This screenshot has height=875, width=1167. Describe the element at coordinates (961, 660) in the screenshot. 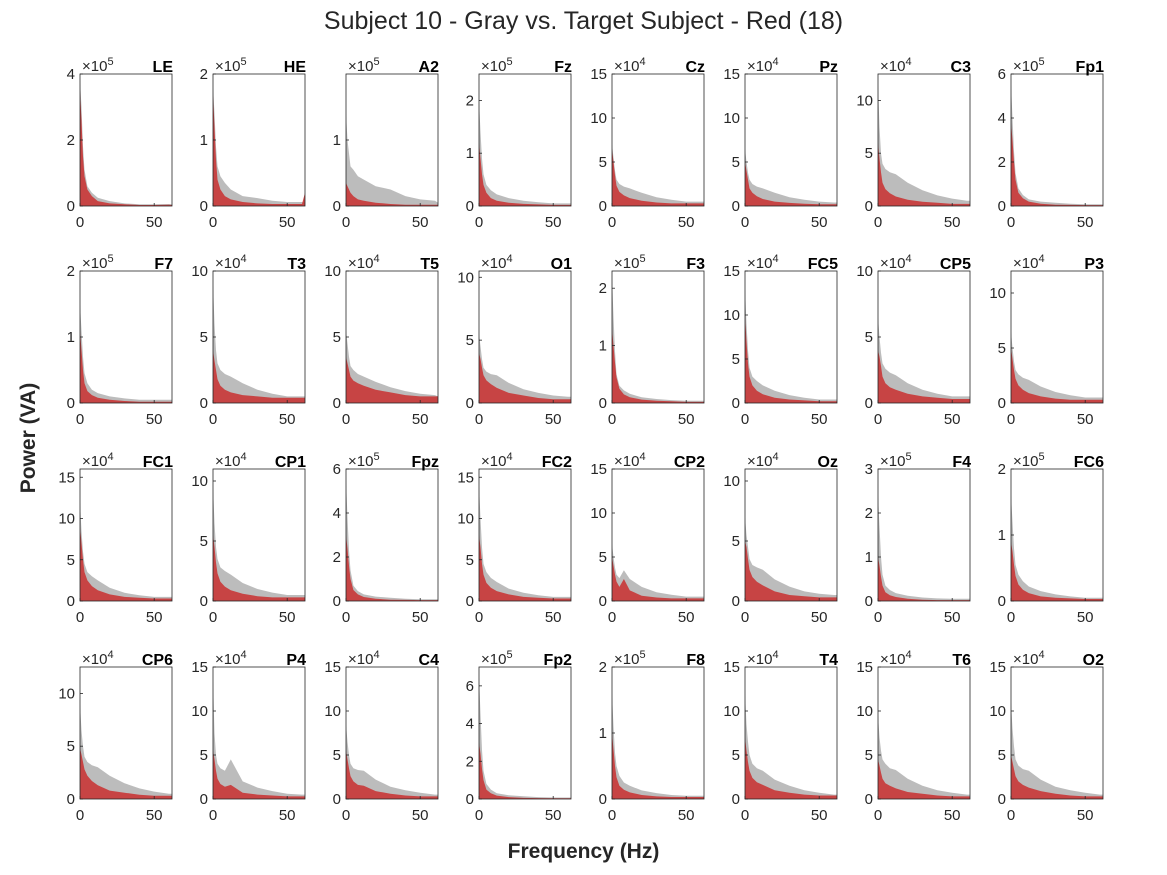

I see `subplot-title: T6` at that location.